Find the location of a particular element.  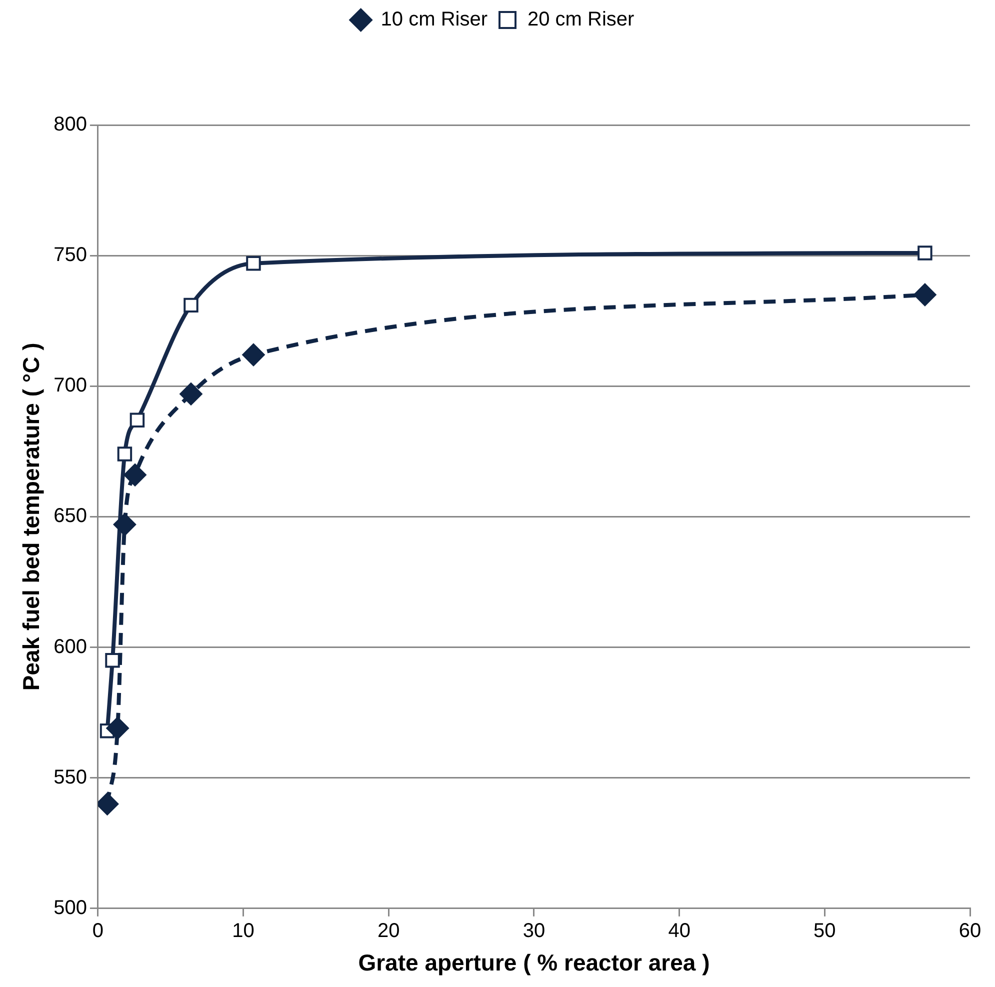

x-tick-label: 60 is located at coordinates (970, 931).